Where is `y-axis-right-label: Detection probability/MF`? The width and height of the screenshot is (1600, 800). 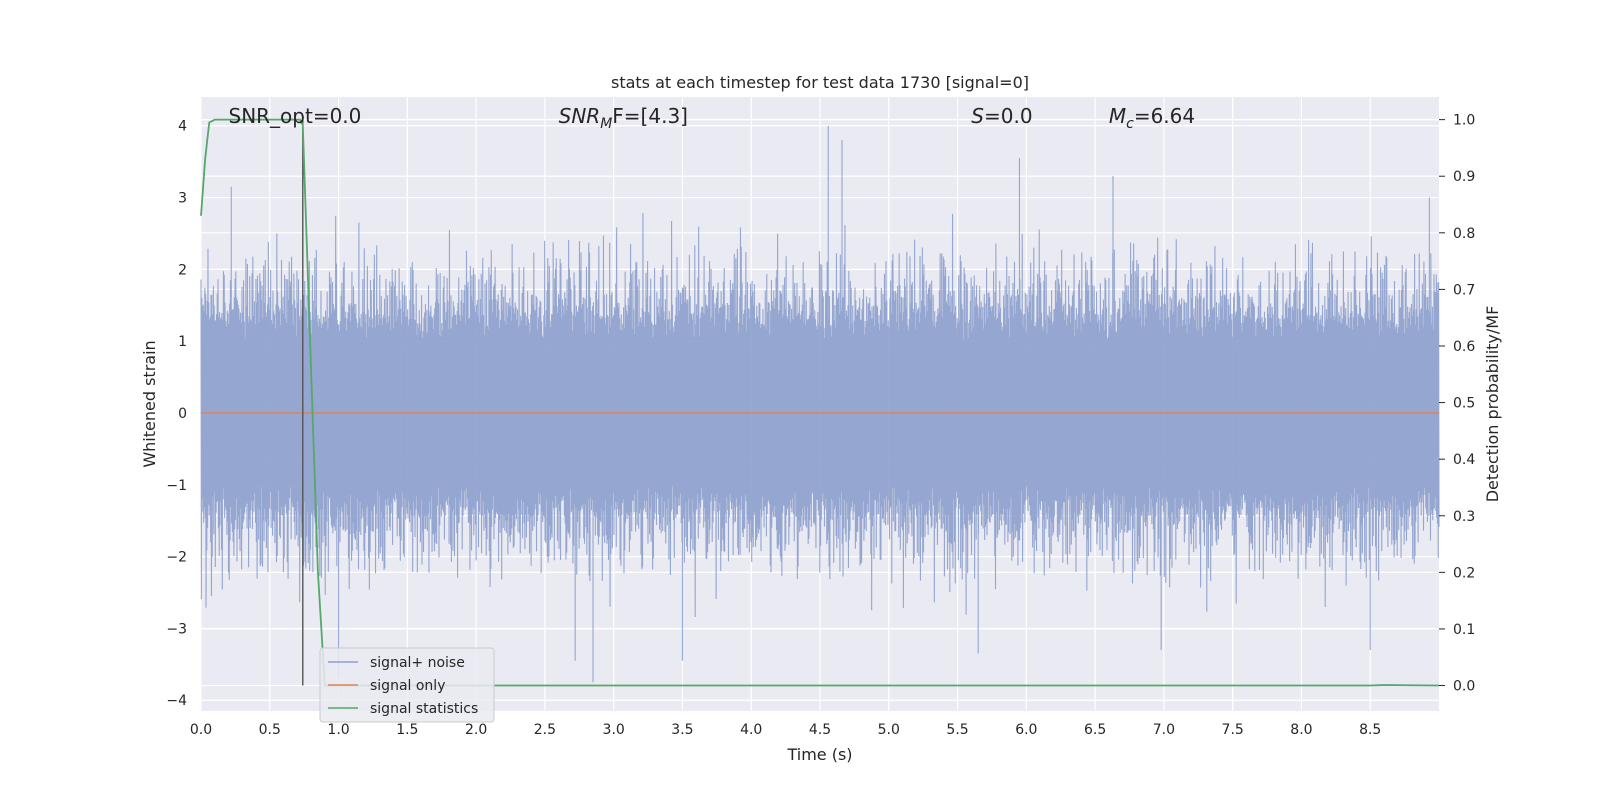
y-axis-right-label: Detection probability/MF is located at coordinates (1492, 404).